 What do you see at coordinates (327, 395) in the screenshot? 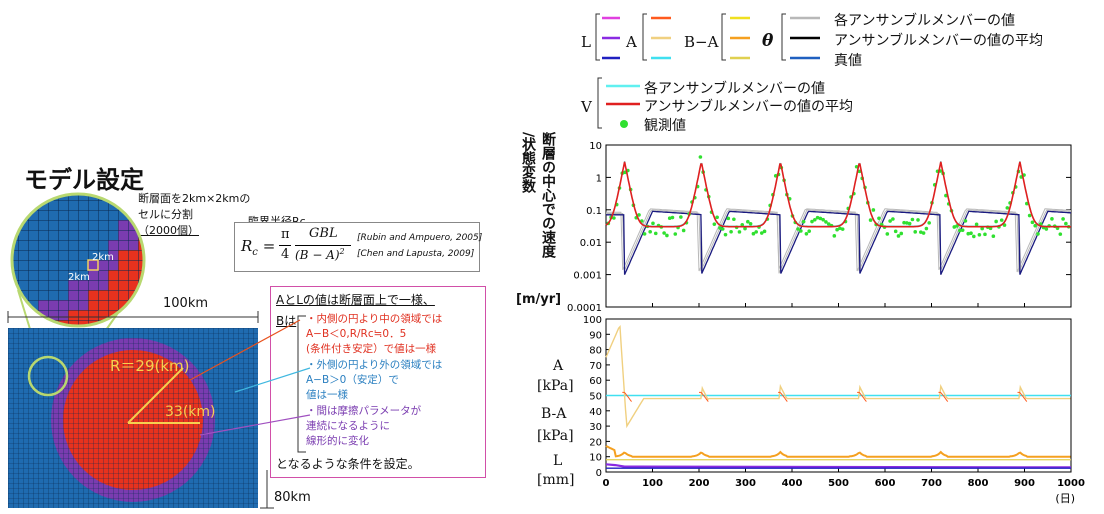
I see `outer-condition-3: 値は一様` at bounding box center [327, 395].